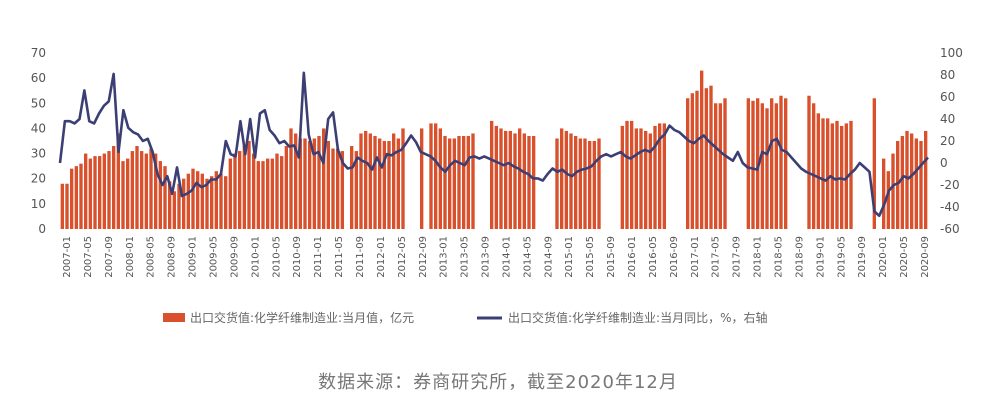 The height and width of the screenshot is (410, 996). What do you see at coordinates (42, 229) in the screenshot?
I see `left-tick-label: 0` at bounding box center [42, 229].